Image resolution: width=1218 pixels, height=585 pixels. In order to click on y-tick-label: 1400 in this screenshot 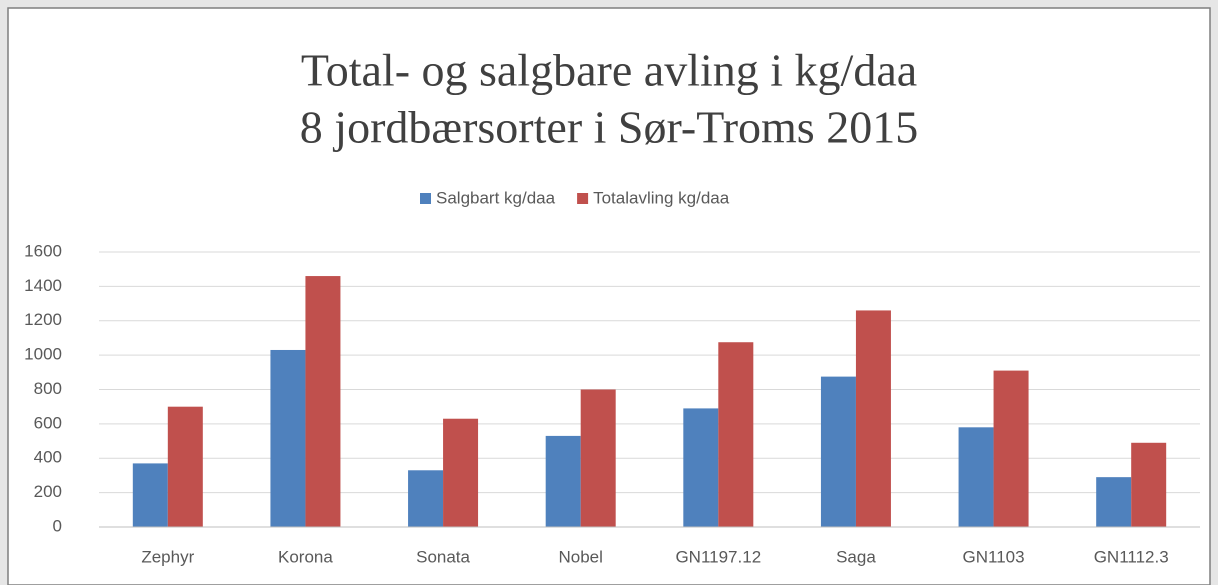, I will do `click(43, 285)`.